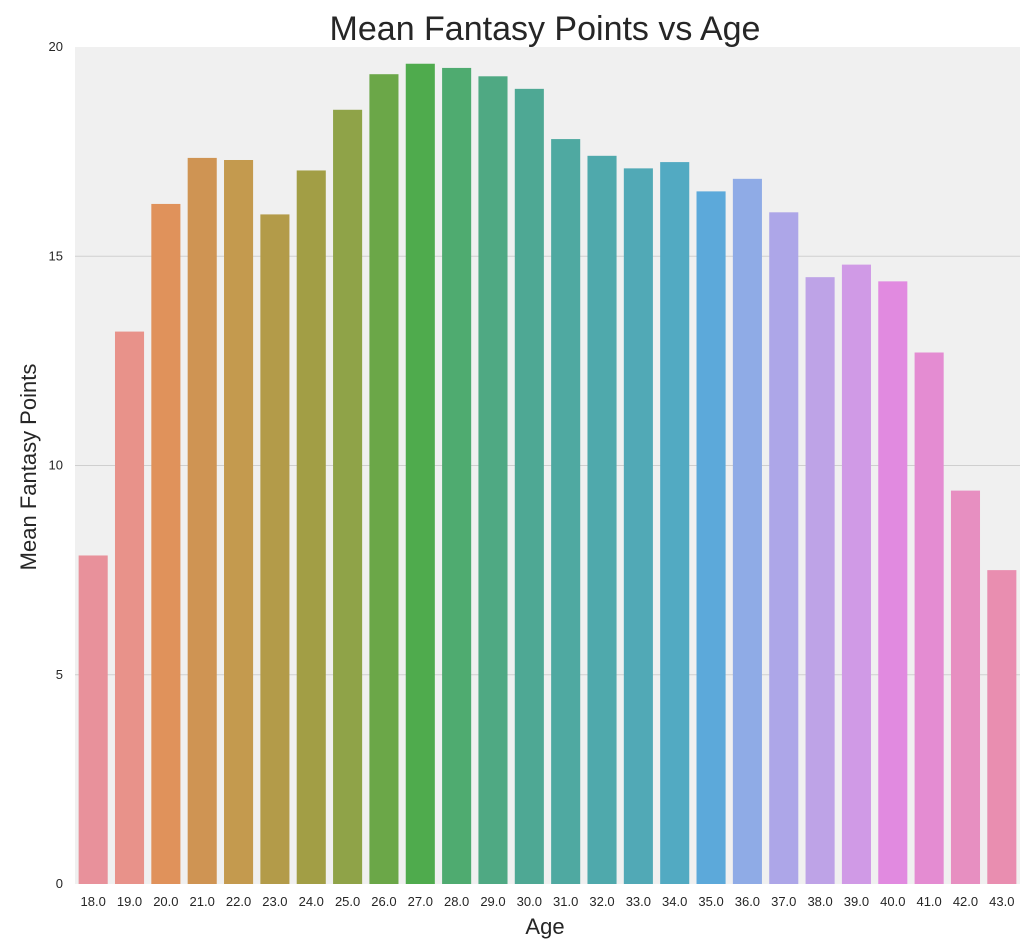  I want to click on bar-40.0, so click(893, 582).